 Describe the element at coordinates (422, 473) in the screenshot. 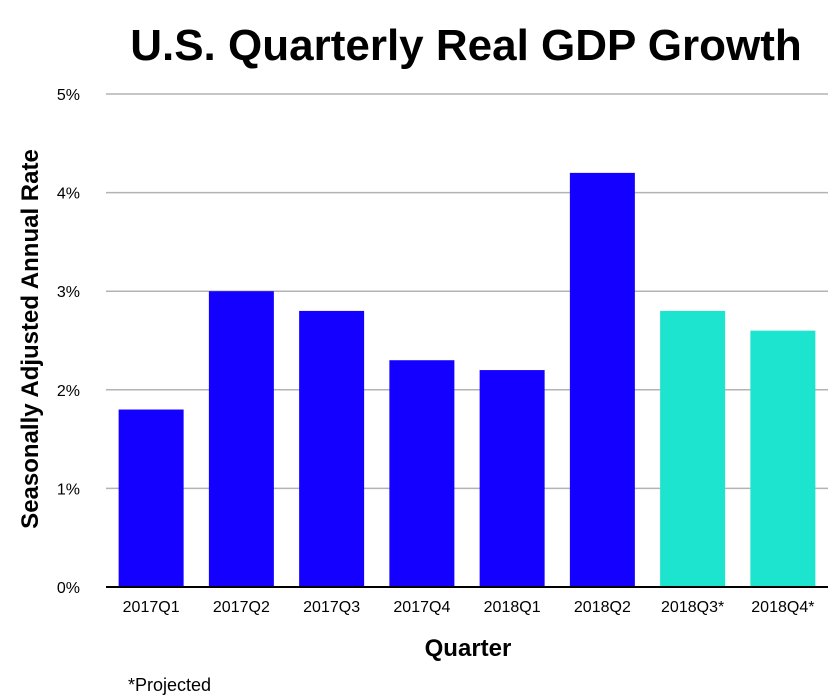

I see `bar-2017Q4` at that location.